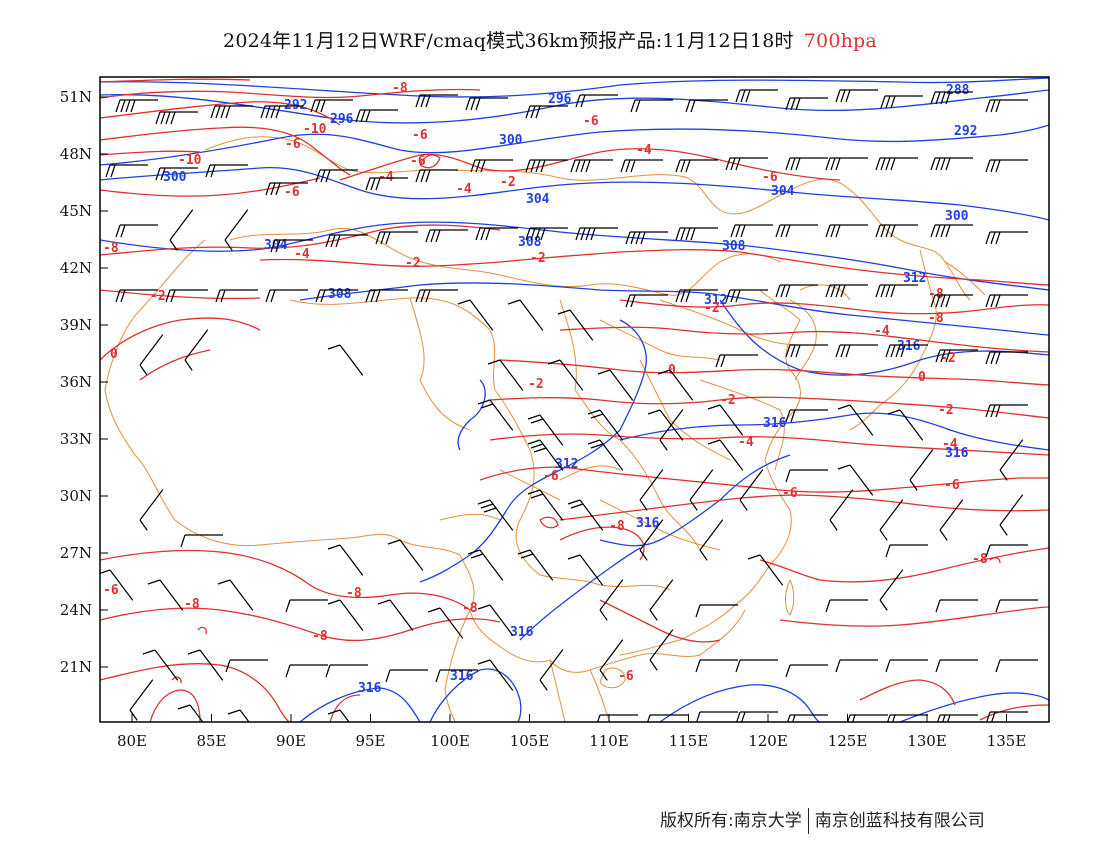  Describe the element at coordinates (175, 177) in the screenshot. I see `height-label: 300` at that location.